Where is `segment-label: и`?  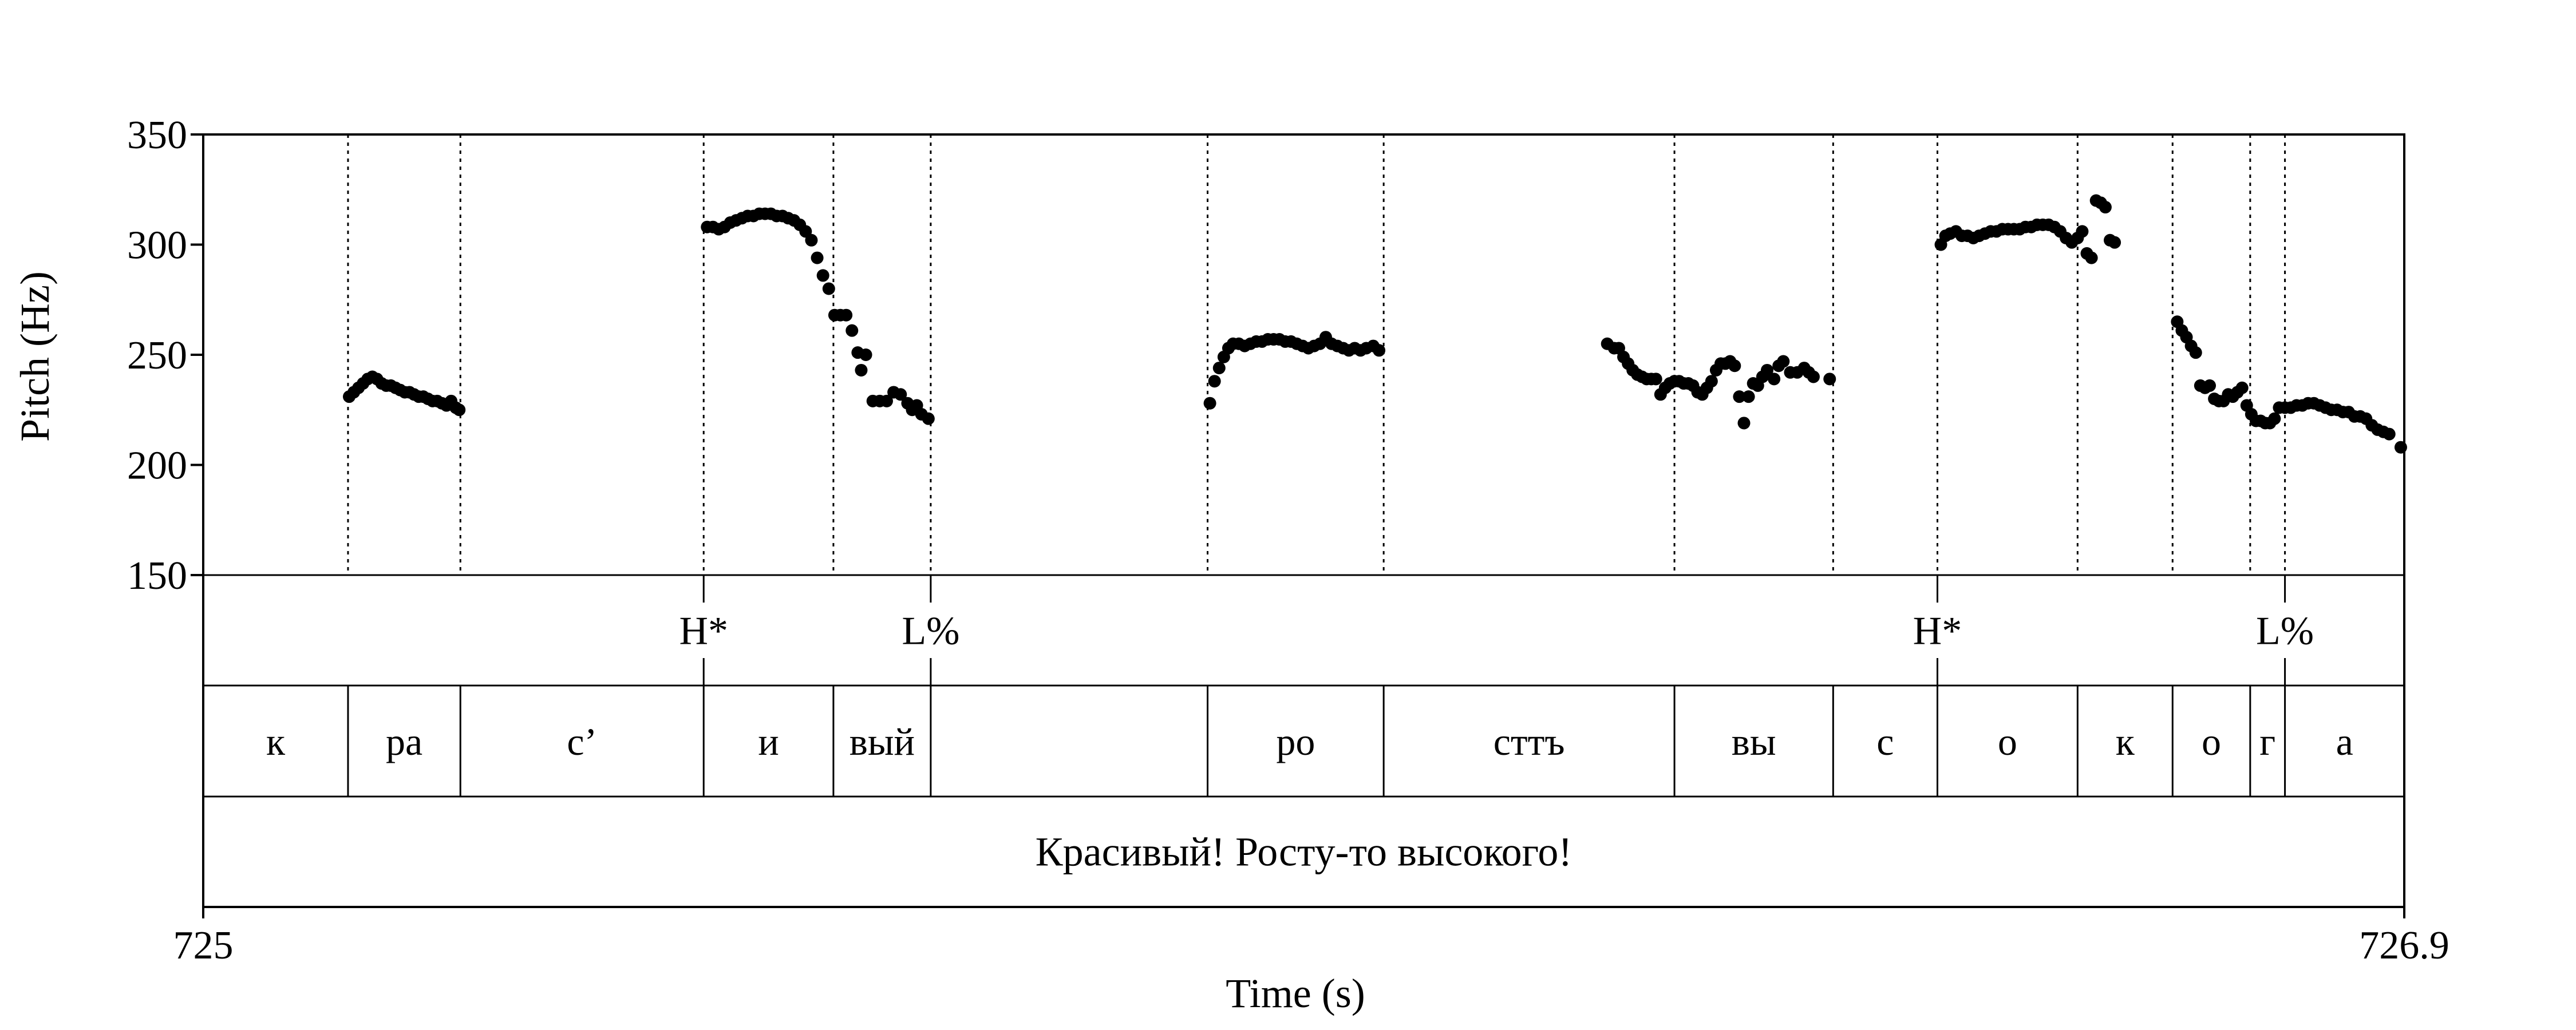 segment-label: и is located at coordinates (768, 741).